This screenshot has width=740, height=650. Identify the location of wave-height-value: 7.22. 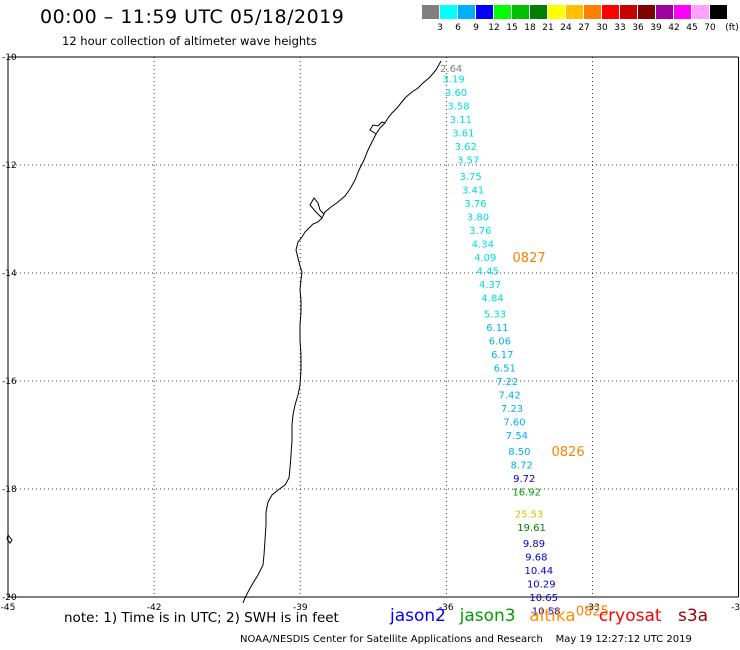
(507, 382).